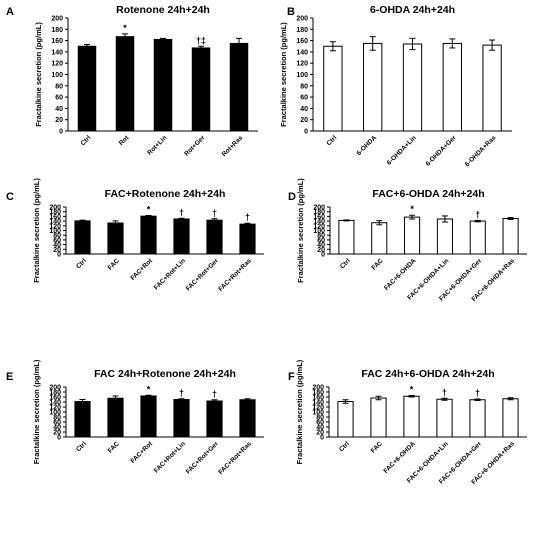  What do you see at coordinates (57, 64) in the screenshot?
I see `panel-a-y-tick-label: 120` at bounding box center [57, 64].